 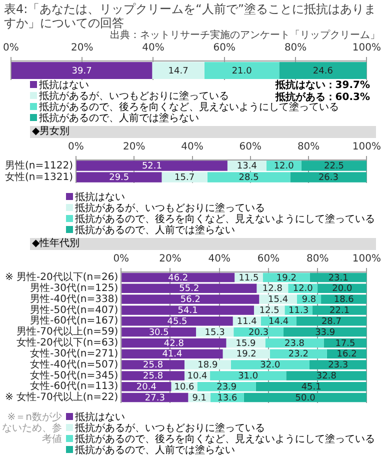 I want to click on data-label: 15.4, so click(x=278, y=300).